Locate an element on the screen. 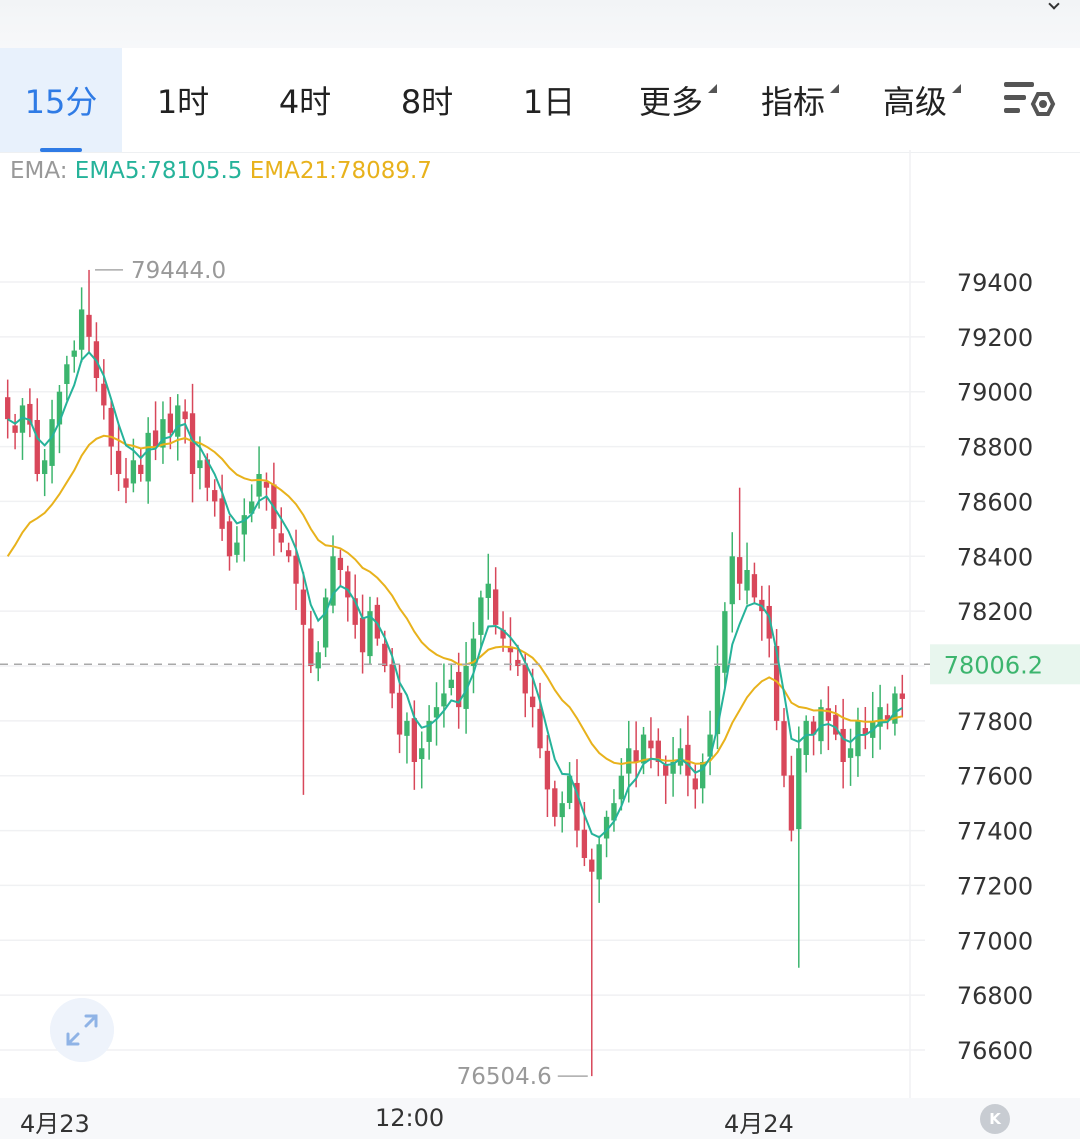  tab-label: 指标 is located at coordinates (792, 102).